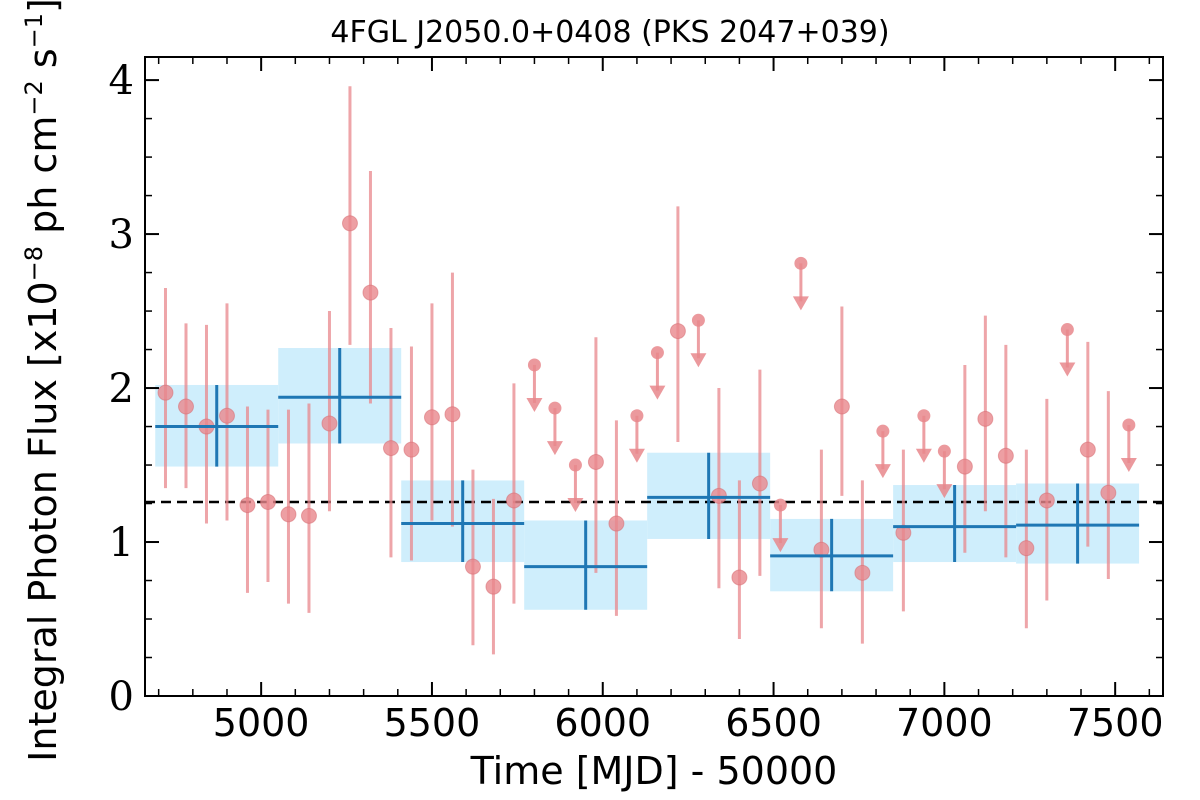  I want to click on y-tick-label: 3, so click(121, 235).